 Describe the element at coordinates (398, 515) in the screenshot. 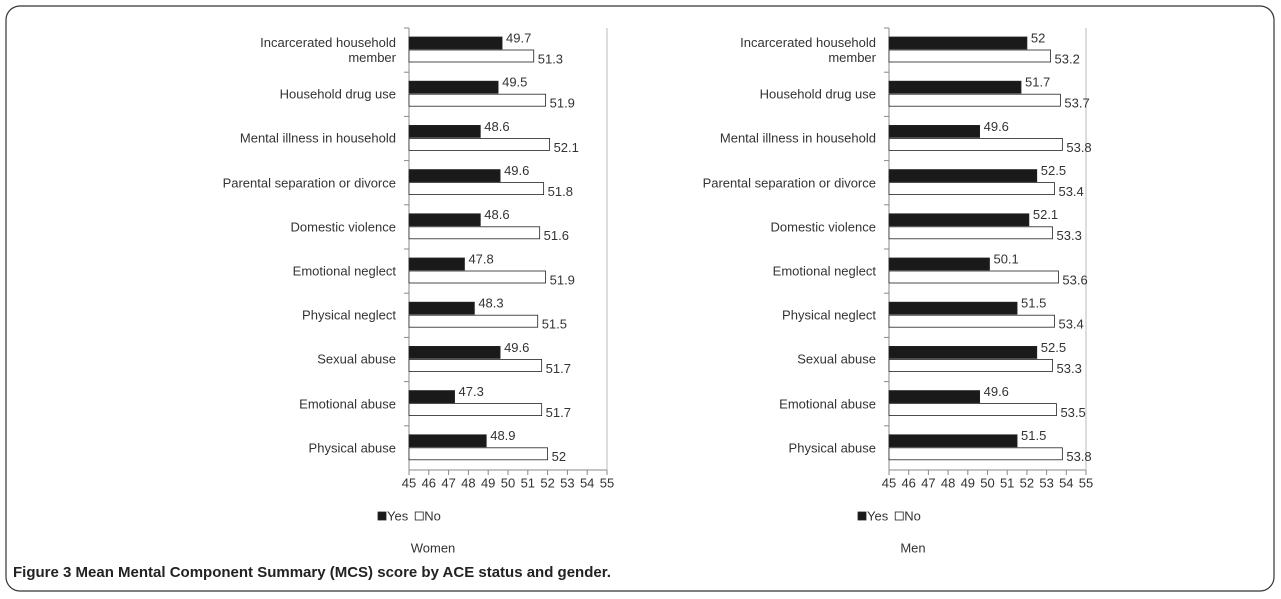

I see `legend-label: Yes` at that location.